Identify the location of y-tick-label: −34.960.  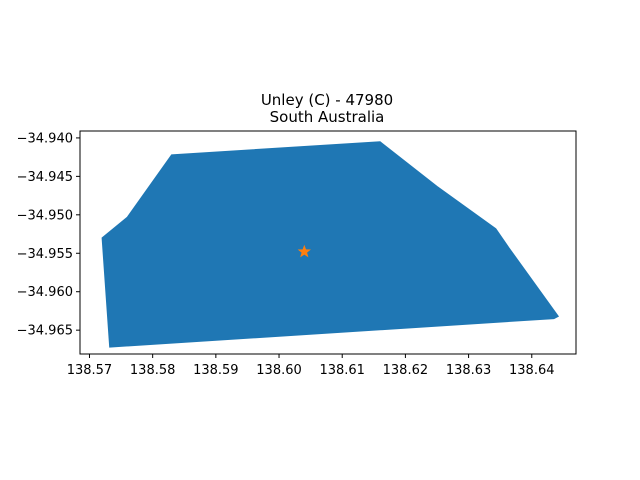
(45, 292).